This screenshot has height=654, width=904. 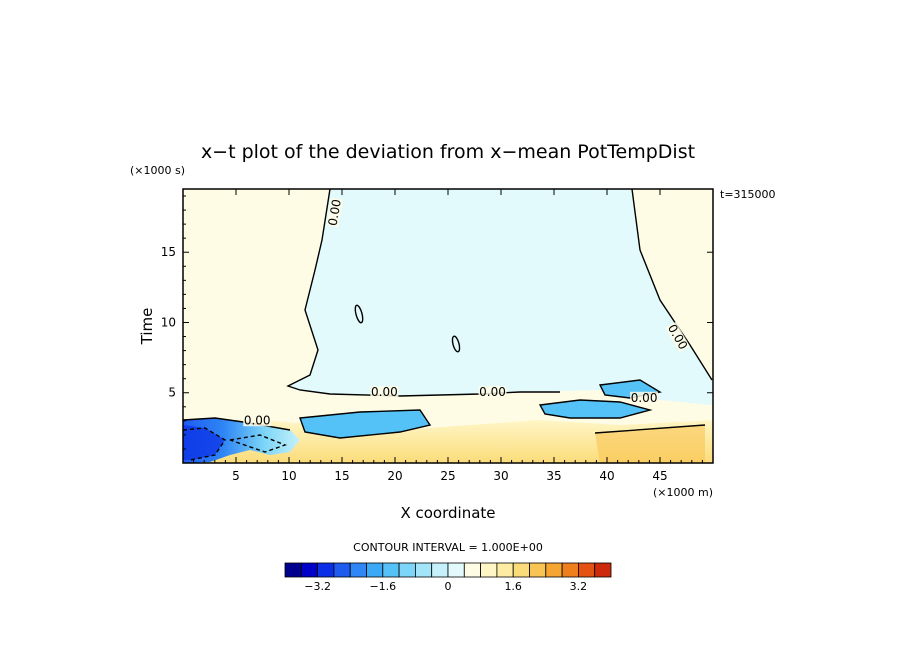 I want to click on x-tick-label: 35, so click(x=553, y=476).